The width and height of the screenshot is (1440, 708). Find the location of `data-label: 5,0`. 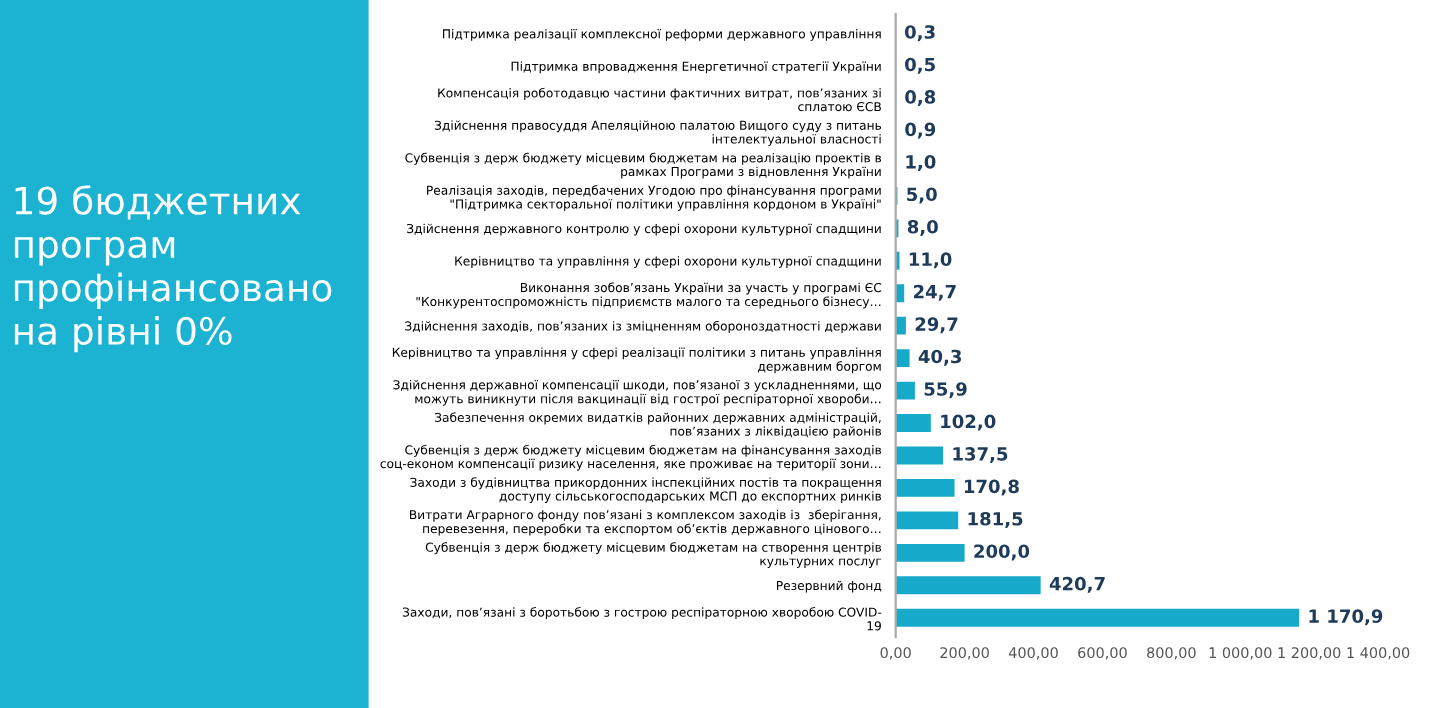

data-label: 5,0 is located at coordinates (922, 195).